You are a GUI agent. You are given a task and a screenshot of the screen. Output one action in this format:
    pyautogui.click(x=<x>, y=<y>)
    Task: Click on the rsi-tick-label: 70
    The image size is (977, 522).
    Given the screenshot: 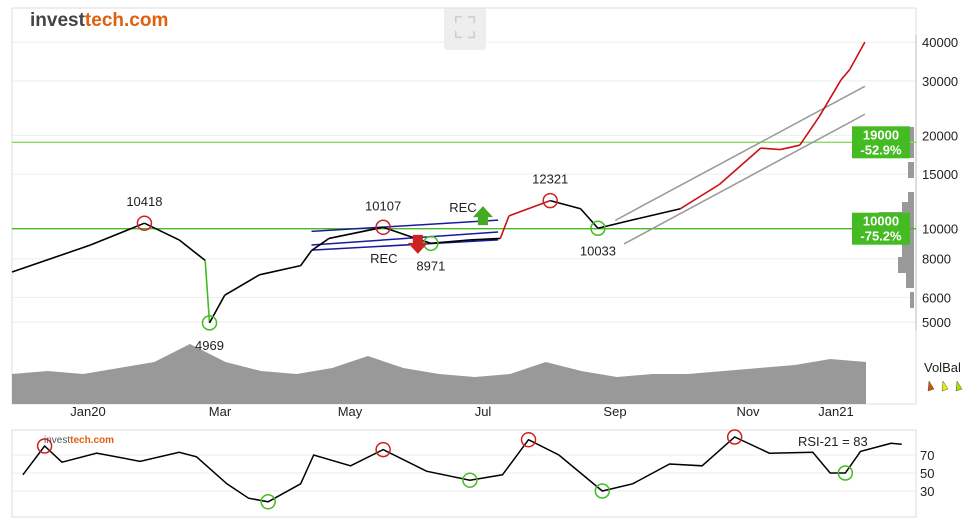 What is the action you would take?
    pyautogui.click(x=927, y=455)
    